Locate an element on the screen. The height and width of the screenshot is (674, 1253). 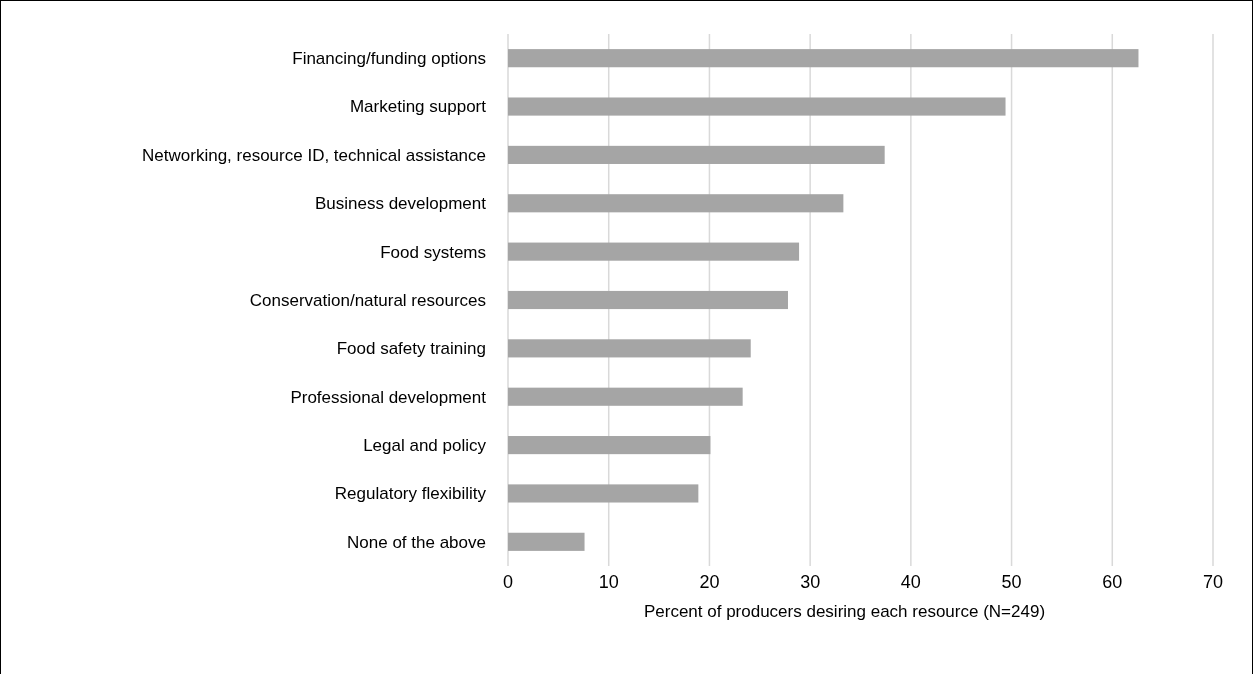
x-tick-label: 40 is located at coordinates (910, 582).